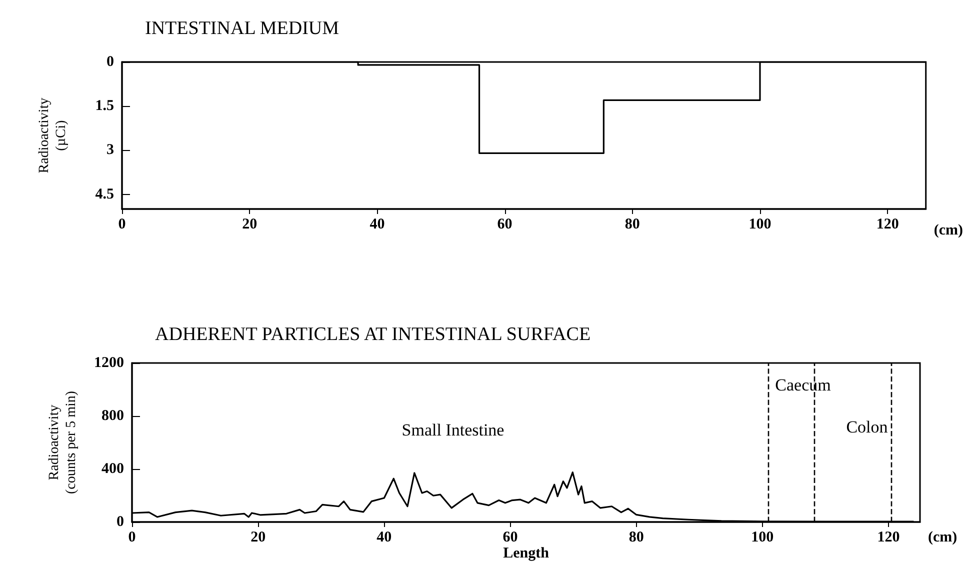  What do you see at coordinates (373, 334) in the screenshot?
I see `chart-title: ADHERENT PARTICLES AT INTESTINAL SURFACE` at bounding box center [373, 334].